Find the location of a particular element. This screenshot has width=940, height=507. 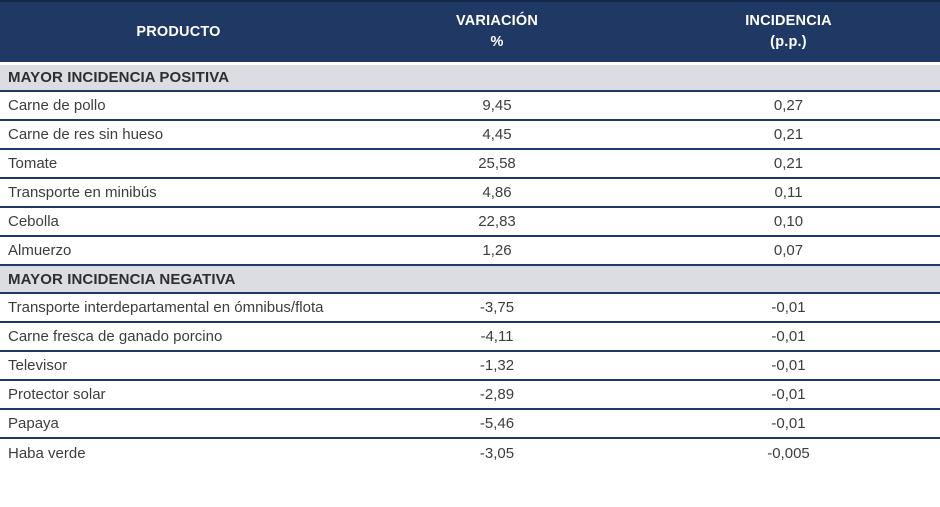

product-cell: Protector solar is located at coordinates (178, 395).